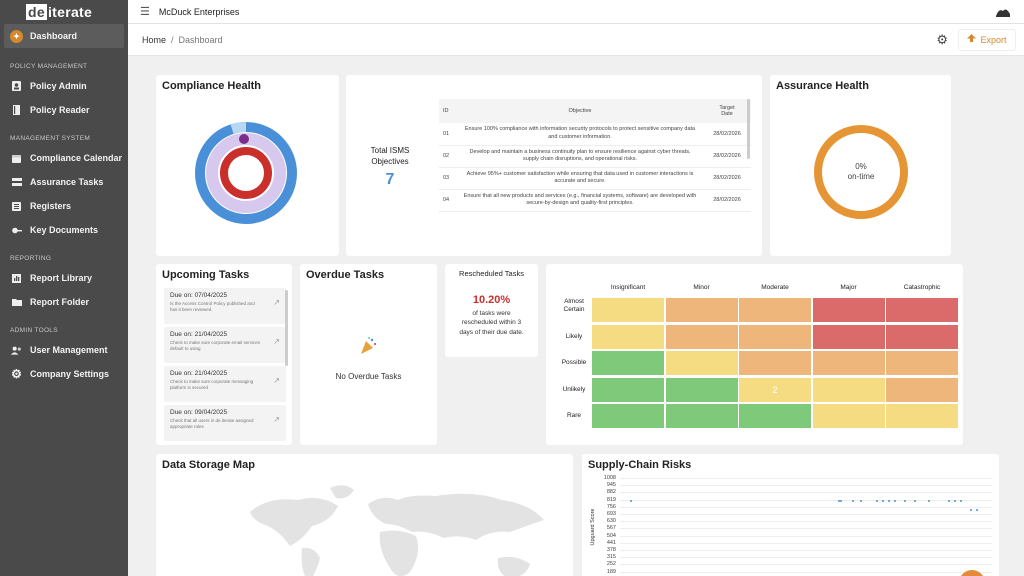  Describe the element at coordinates (64, 36) in the screenshot. I see `sidebar-item-dashboard: ✦ Dashboard` at that location.